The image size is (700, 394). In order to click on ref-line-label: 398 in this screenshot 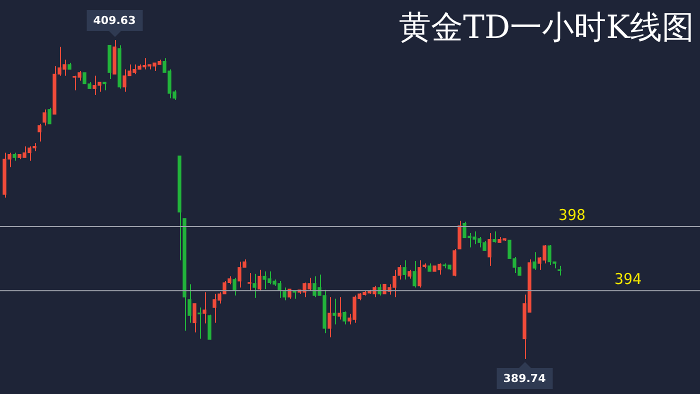, I will do `click(572, 215)`.